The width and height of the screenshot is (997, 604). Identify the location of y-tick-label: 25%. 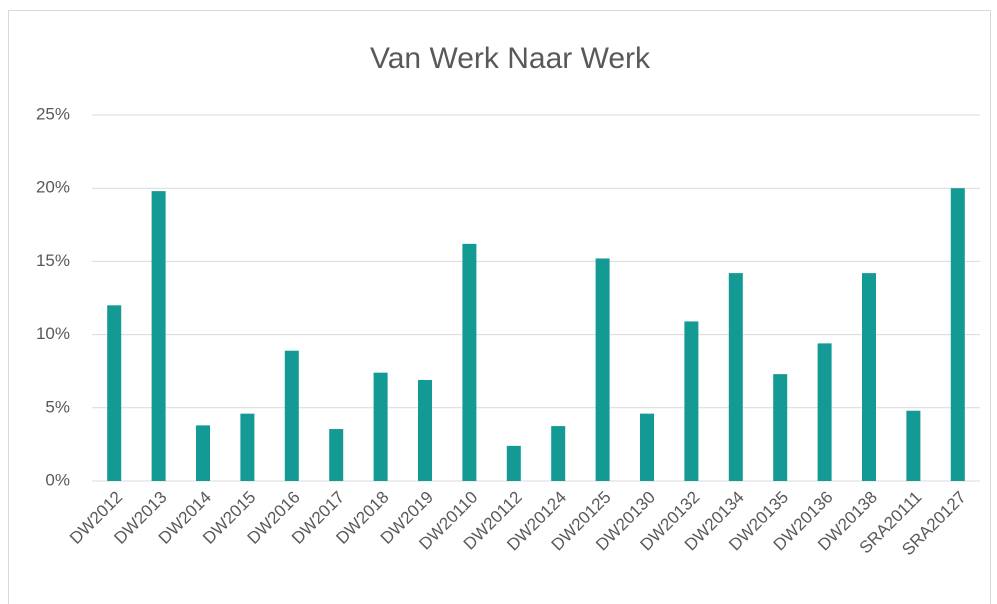
(53, 113).